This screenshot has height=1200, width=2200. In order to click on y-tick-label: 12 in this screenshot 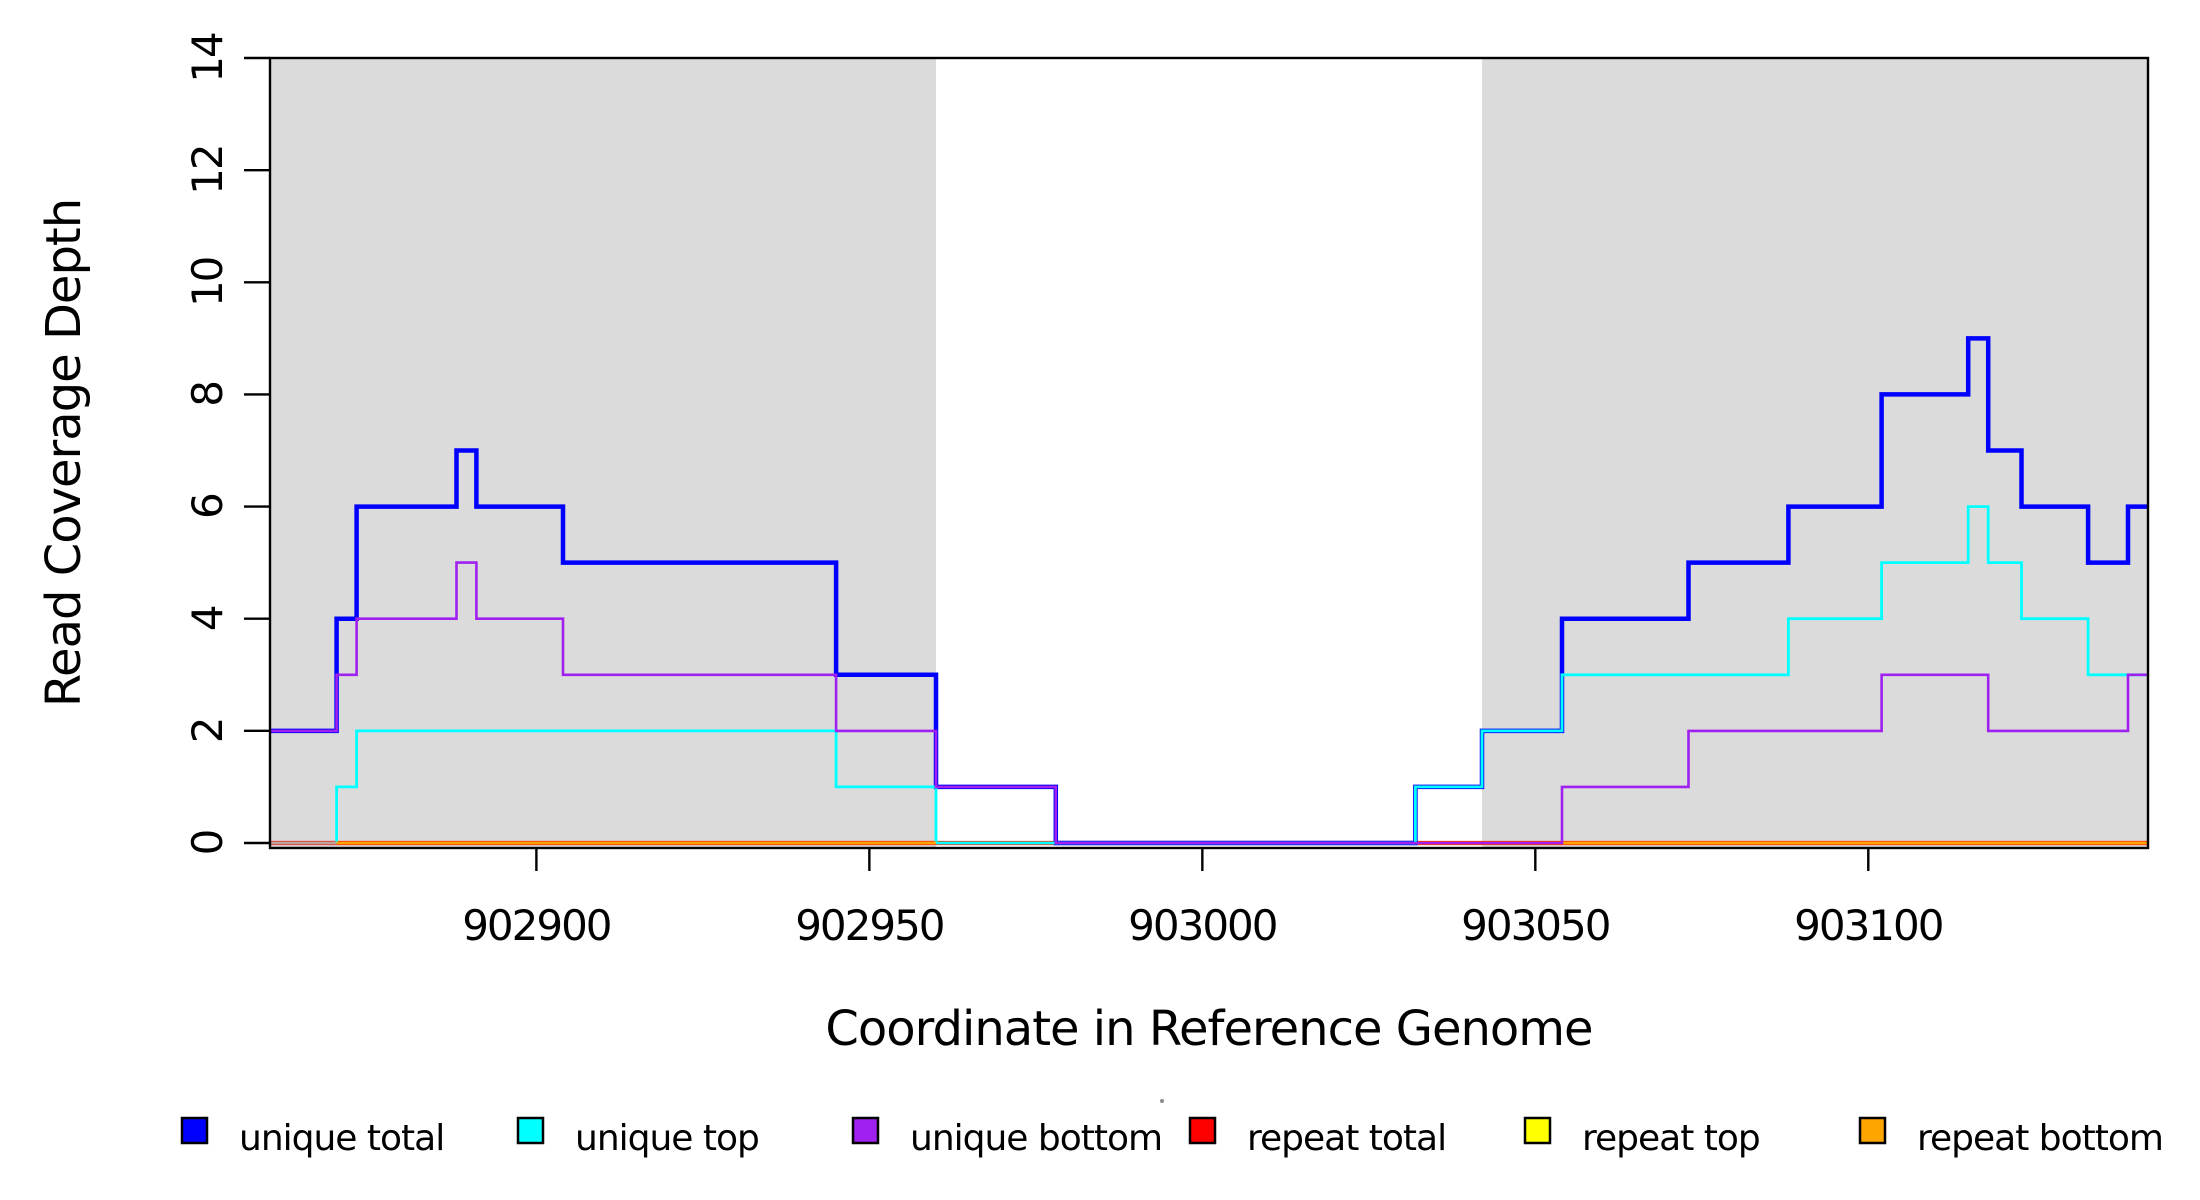, I will do `click(207, 169)`.